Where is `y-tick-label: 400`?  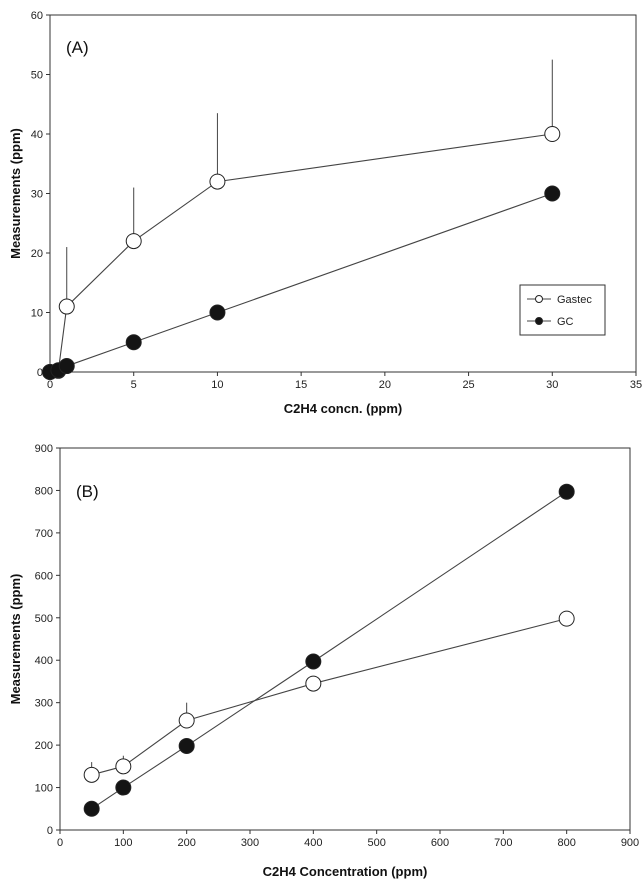
y-tick-label: 400 is located at coordinates (44, 661).